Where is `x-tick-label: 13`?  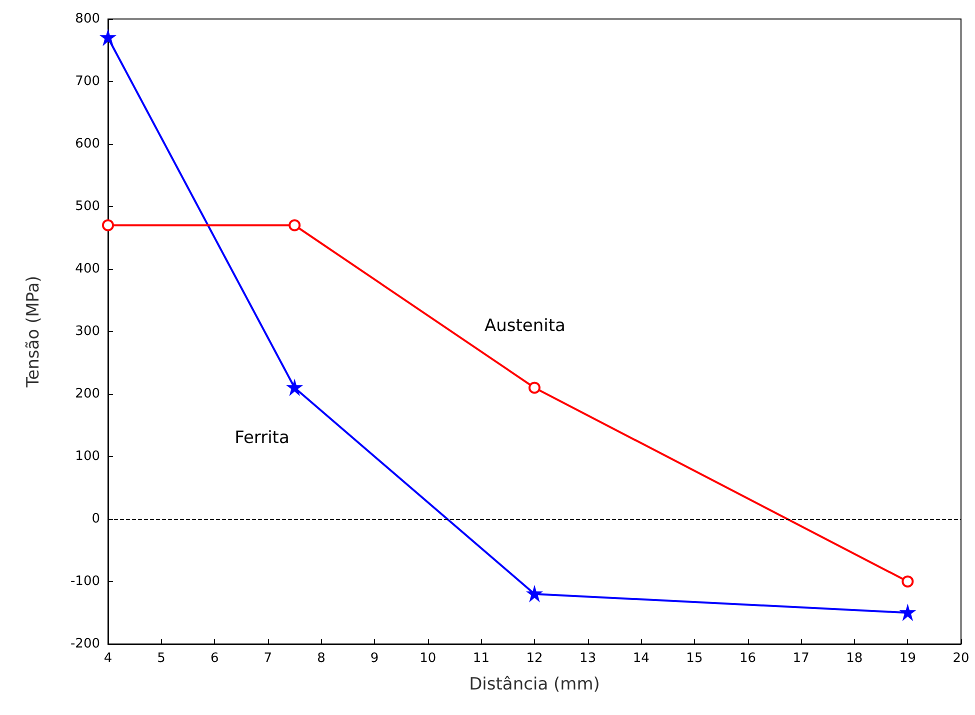
x-tick-label: 13 is located at coordinates (588, 658).